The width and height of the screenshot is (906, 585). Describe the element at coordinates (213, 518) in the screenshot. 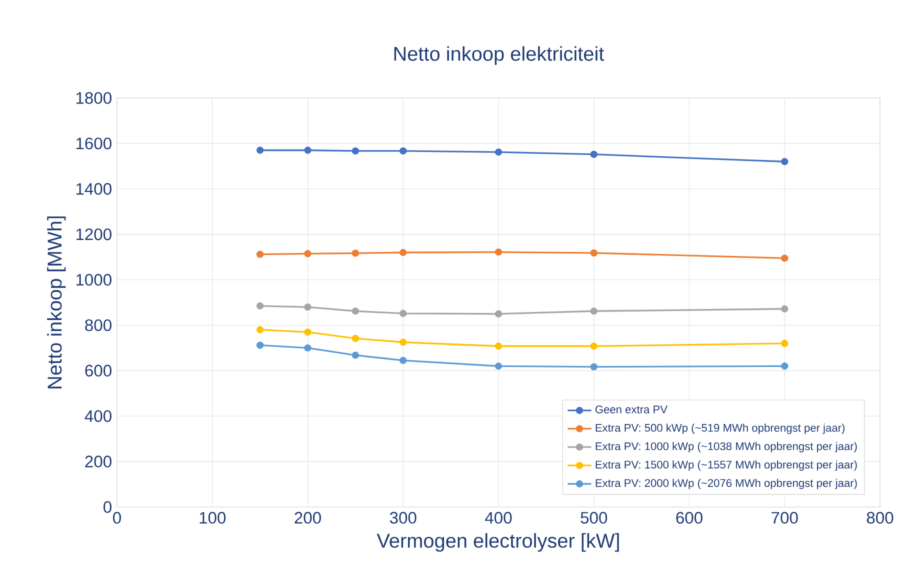

I see `x-tick-label: 100` at that location.